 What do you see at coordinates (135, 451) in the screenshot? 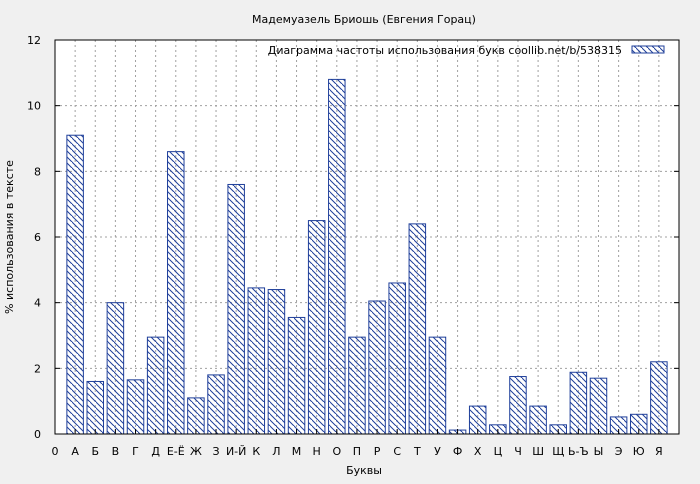
I see `x-tick-label: Г` at bounding box center [135, 451].